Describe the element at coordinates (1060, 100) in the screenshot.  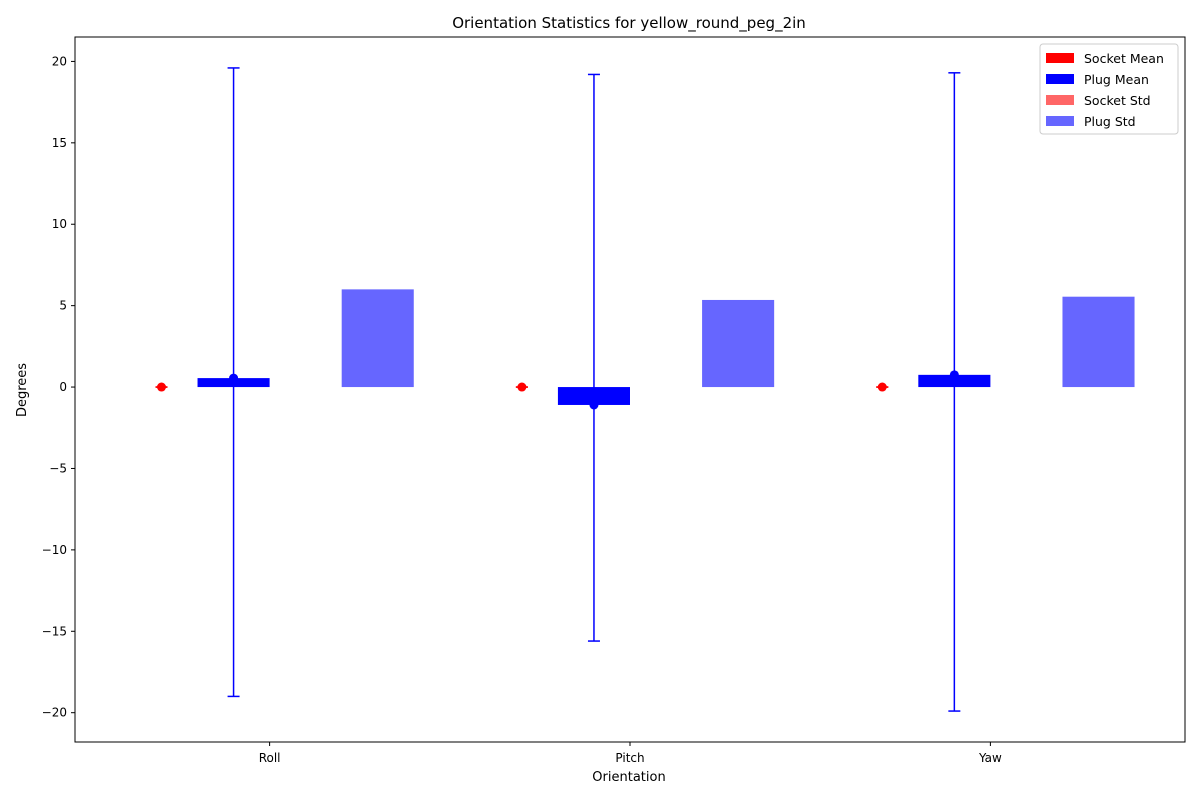
I see `legend-swatch-socket-std` at that location.